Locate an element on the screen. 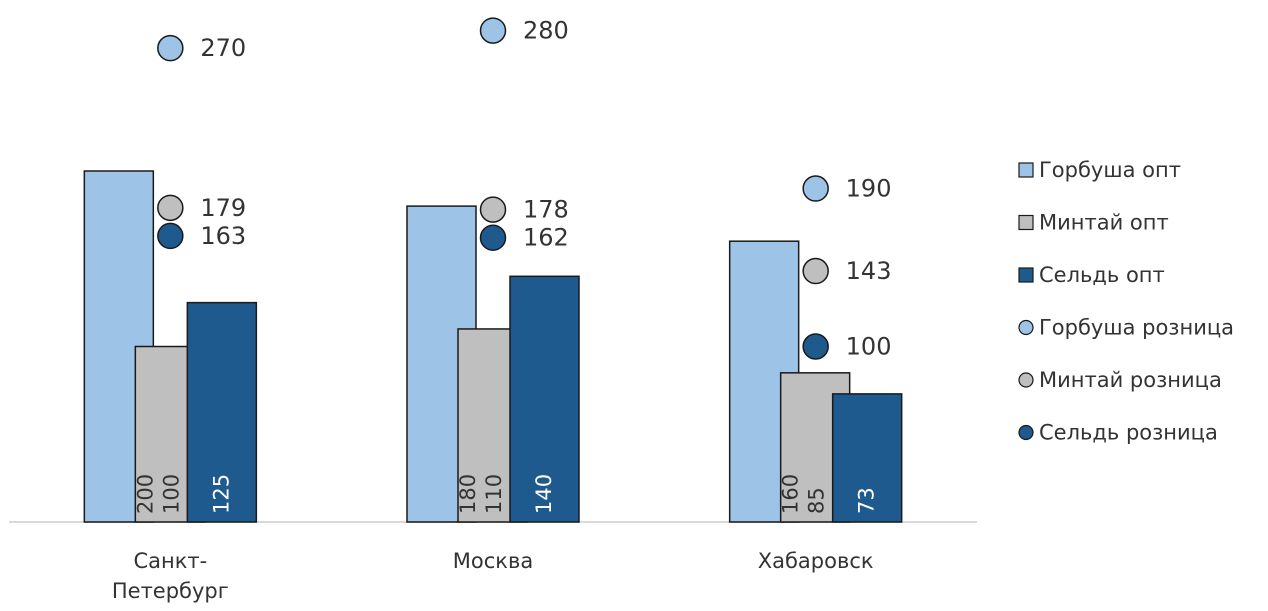 This screenshot has height=611, width=1268. marker-value-label: 100 is located at coordinates (869, 347).